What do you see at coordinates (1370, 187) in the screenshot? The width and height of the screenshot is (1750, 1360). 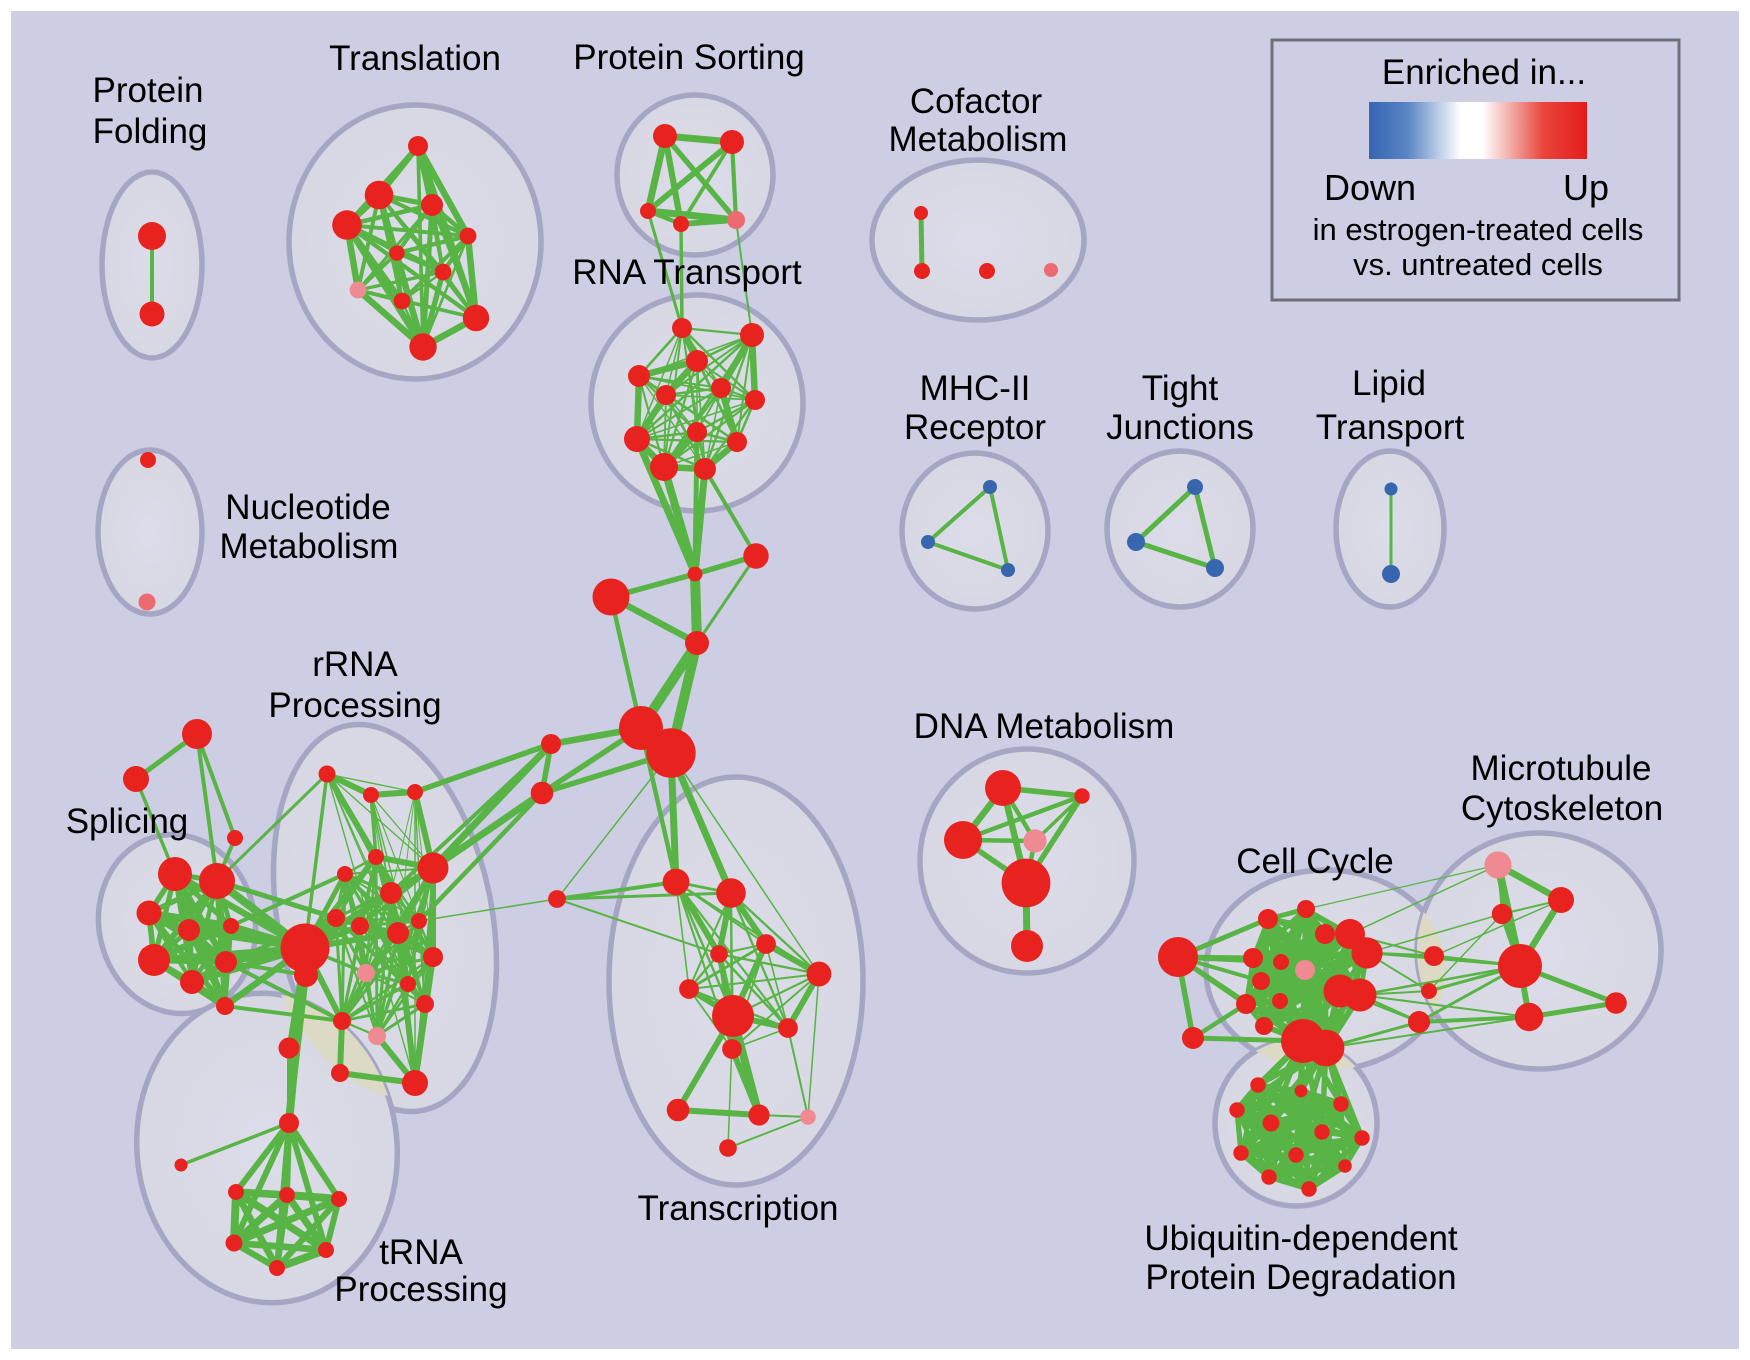 I see `svg-text: Down` at bounding box center [1370, 187].